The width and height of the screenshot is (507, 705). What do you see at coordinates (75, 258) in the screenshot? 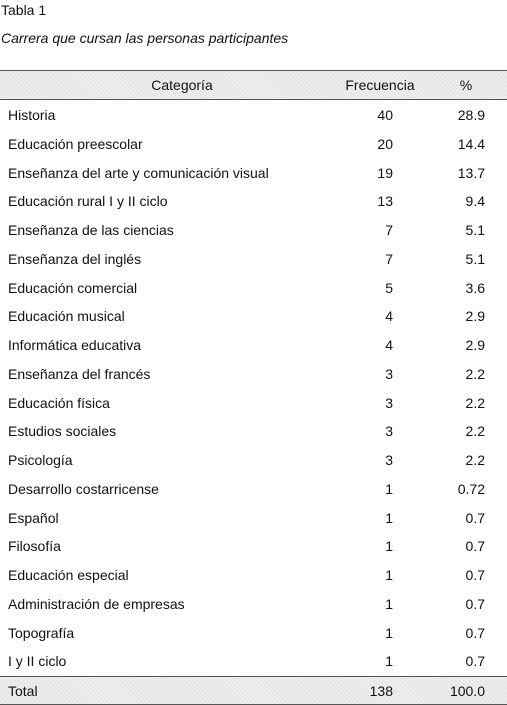
I see `category-cell: Enseñanza del inglés` at bounding box center [75, 258].